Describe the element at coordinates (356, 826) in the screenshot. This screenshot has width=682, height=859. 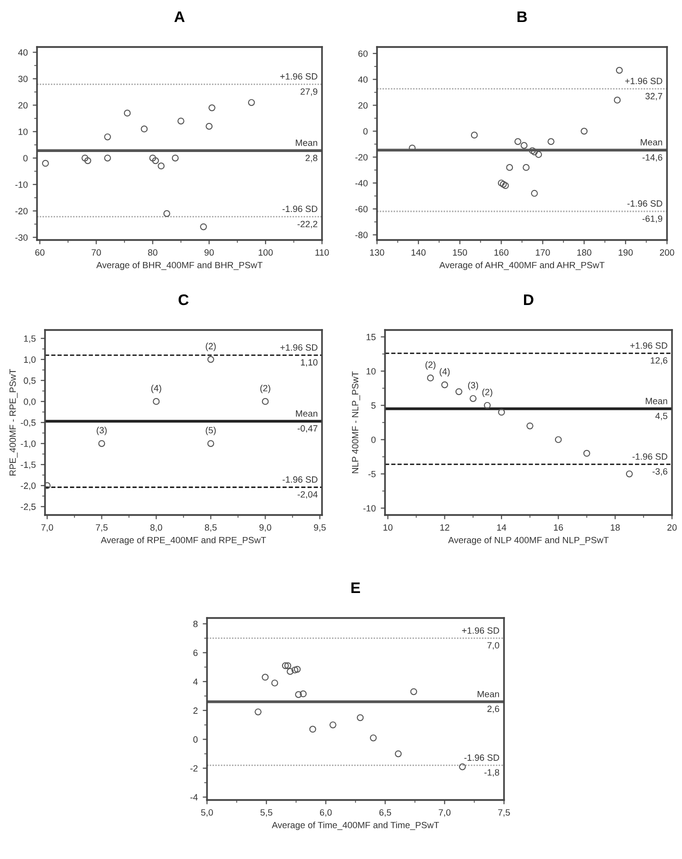
I see `x-axis-title: Average of Time_400MF and Time_PSwT` at that location.